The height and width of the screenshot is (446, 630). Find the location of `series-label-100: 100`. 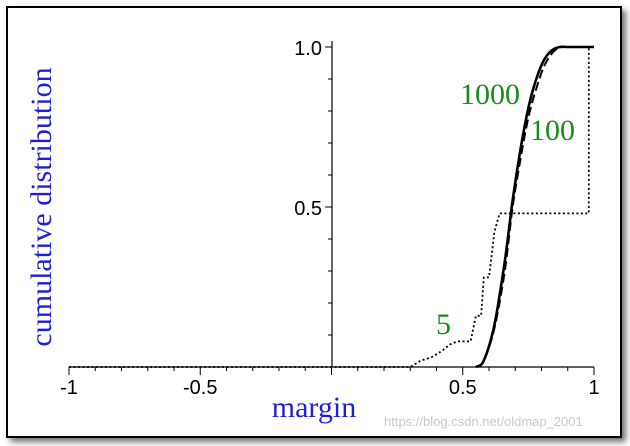

series-label-100: 100 is located at coordinates (552, 130).